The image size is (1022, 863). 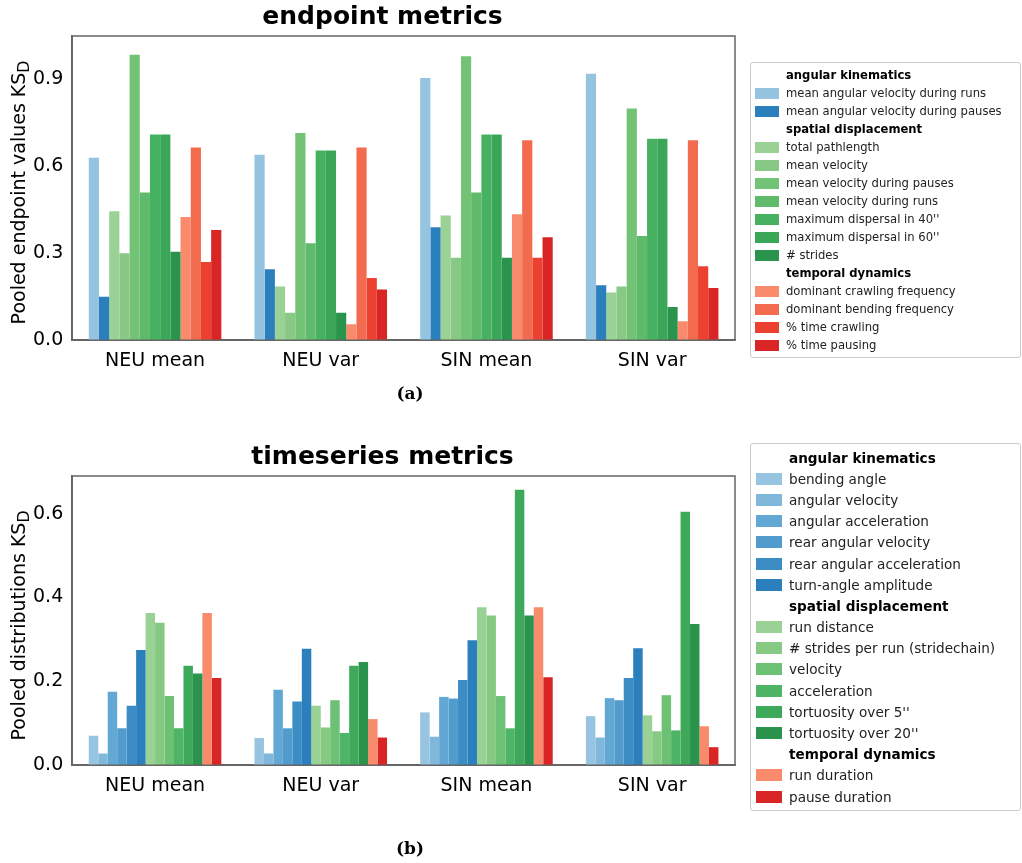 What do you see at coordinates (840, 796) in the screenshot?
I see `legend-label: pause duration` at bounding box center [840, 796].